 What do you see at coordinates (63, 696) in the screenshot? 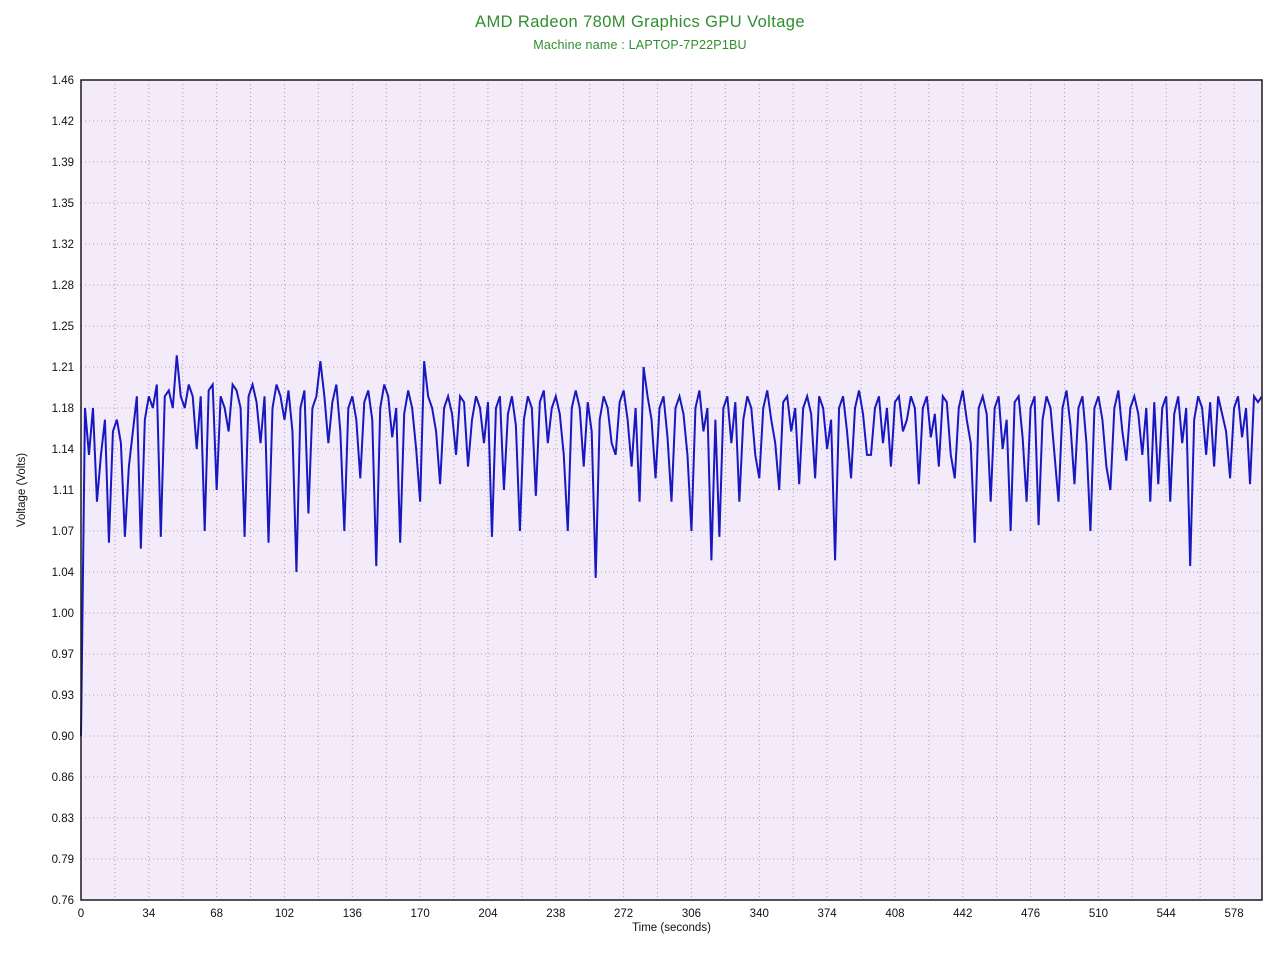
I see `y-tick-label: 0.93` at bounding box center [63, 696].